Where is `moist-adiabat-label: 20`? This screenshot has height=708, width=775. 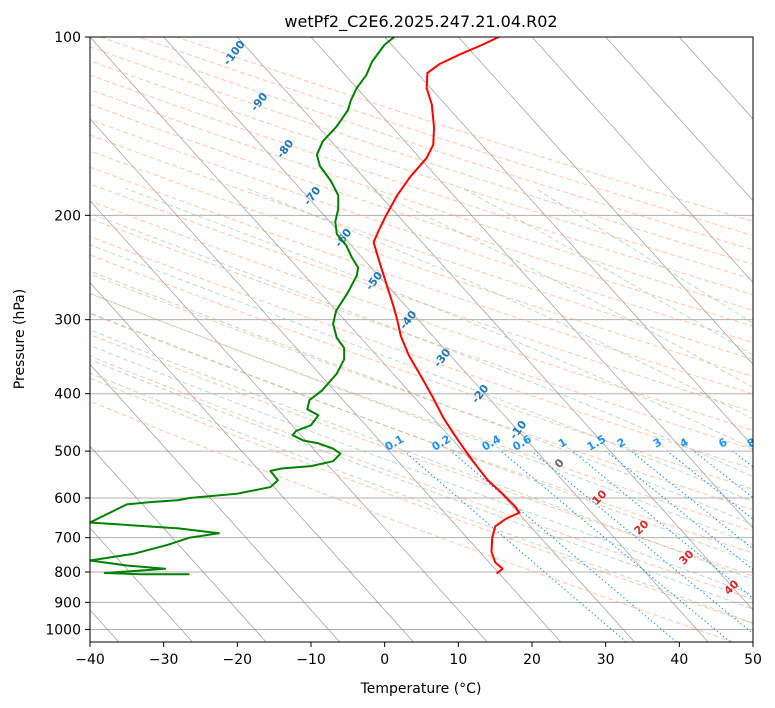
moist-adiabat-label: 20 is located at coordinates (642, 527).